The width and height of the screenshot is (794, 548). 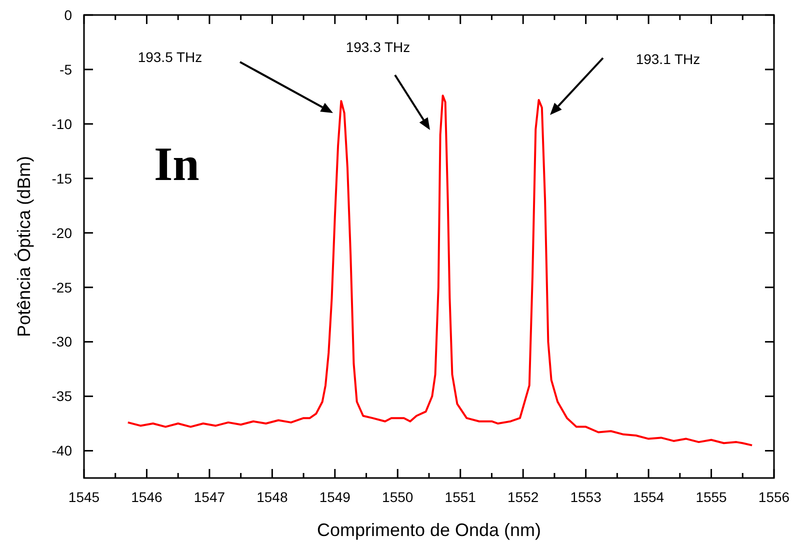 What do you see at coordinates (170, 56) in the screenshot?
I see `annotation: 193.5 THz` at bounding box center [170, 56].